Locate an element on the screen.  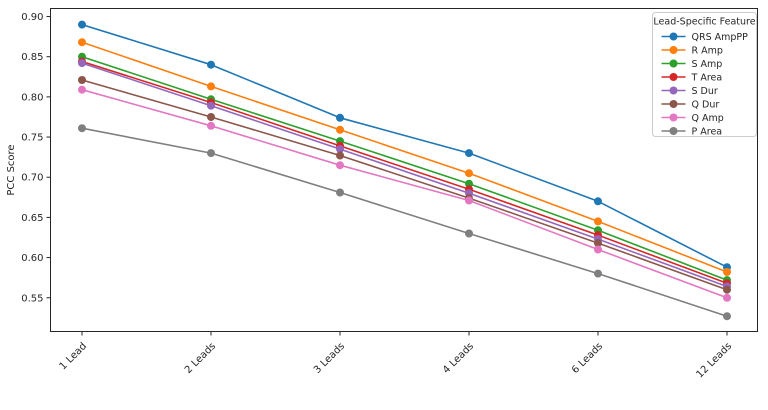
y-axis-label: PCC Score is located at coordinates (11, 169).